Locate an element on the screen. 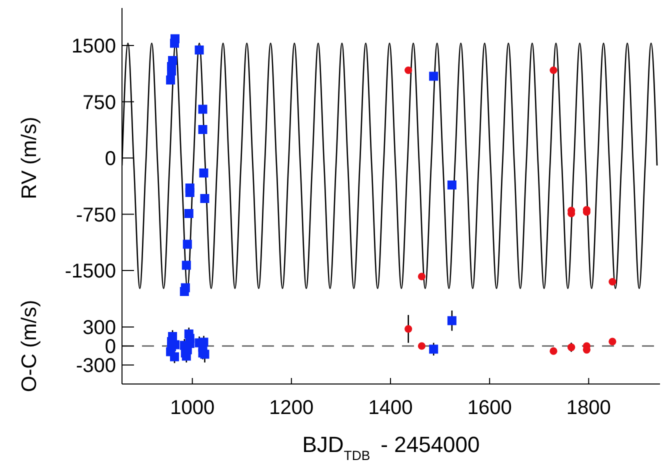 This screenshot has width=662, height=466. x-tick-label: 1800 is located at coordinates (588, 408).